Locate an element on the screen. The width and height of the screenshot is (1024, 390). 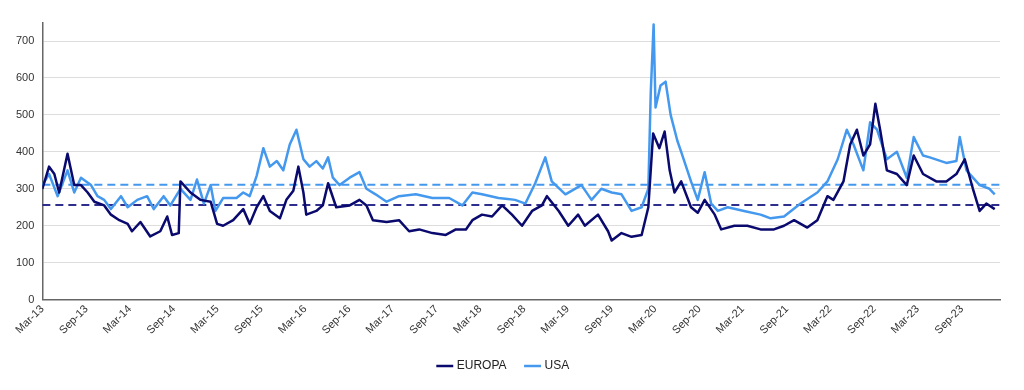
y-tick-label: 200 is located at coordinates (25, 224).